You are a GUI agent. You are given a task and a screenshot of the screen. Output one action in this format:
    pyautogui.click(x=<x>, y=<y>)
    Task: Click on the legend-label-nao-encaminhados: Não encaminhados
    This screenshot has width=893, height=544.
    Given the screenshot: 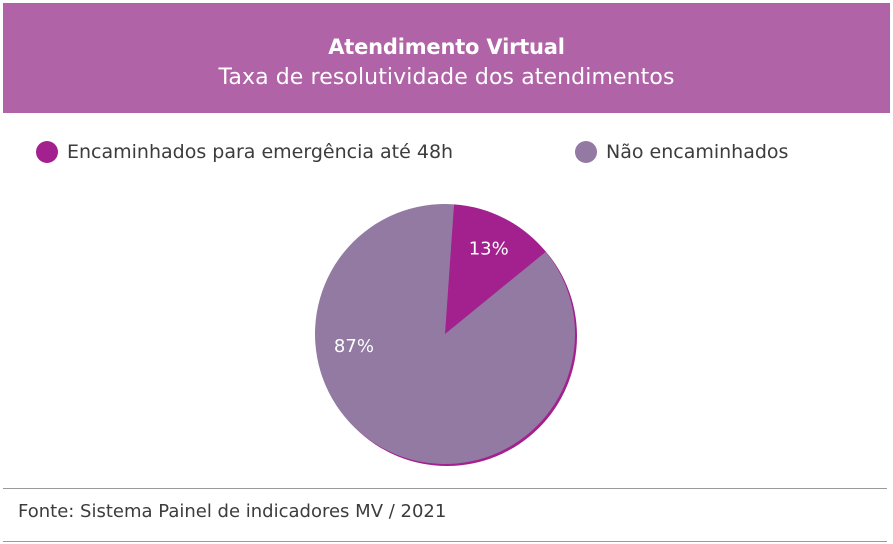 What is the action you would take?
    pyautogui.click(x=697, y=152)
    